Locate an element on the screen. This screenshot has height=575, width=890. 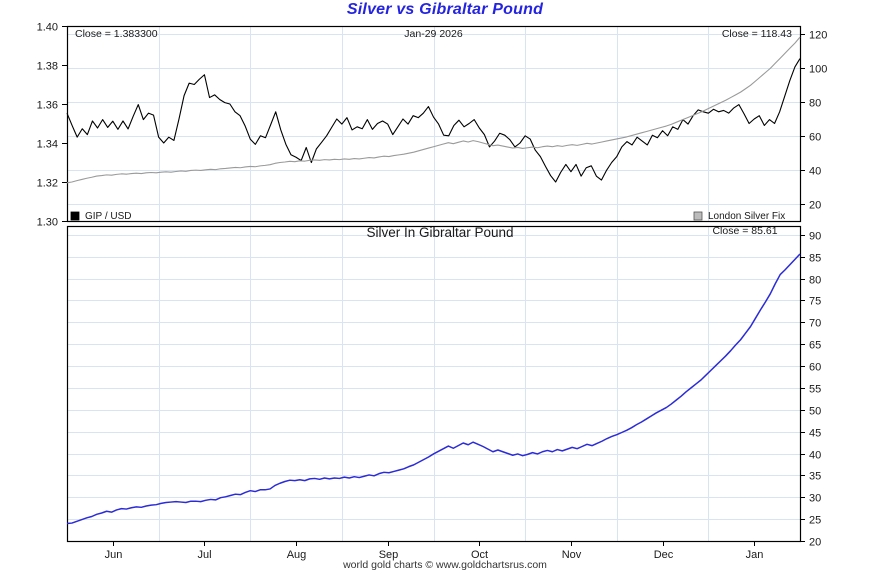
right-axis-tick-label: 25 is located at coordinates (815, 521).